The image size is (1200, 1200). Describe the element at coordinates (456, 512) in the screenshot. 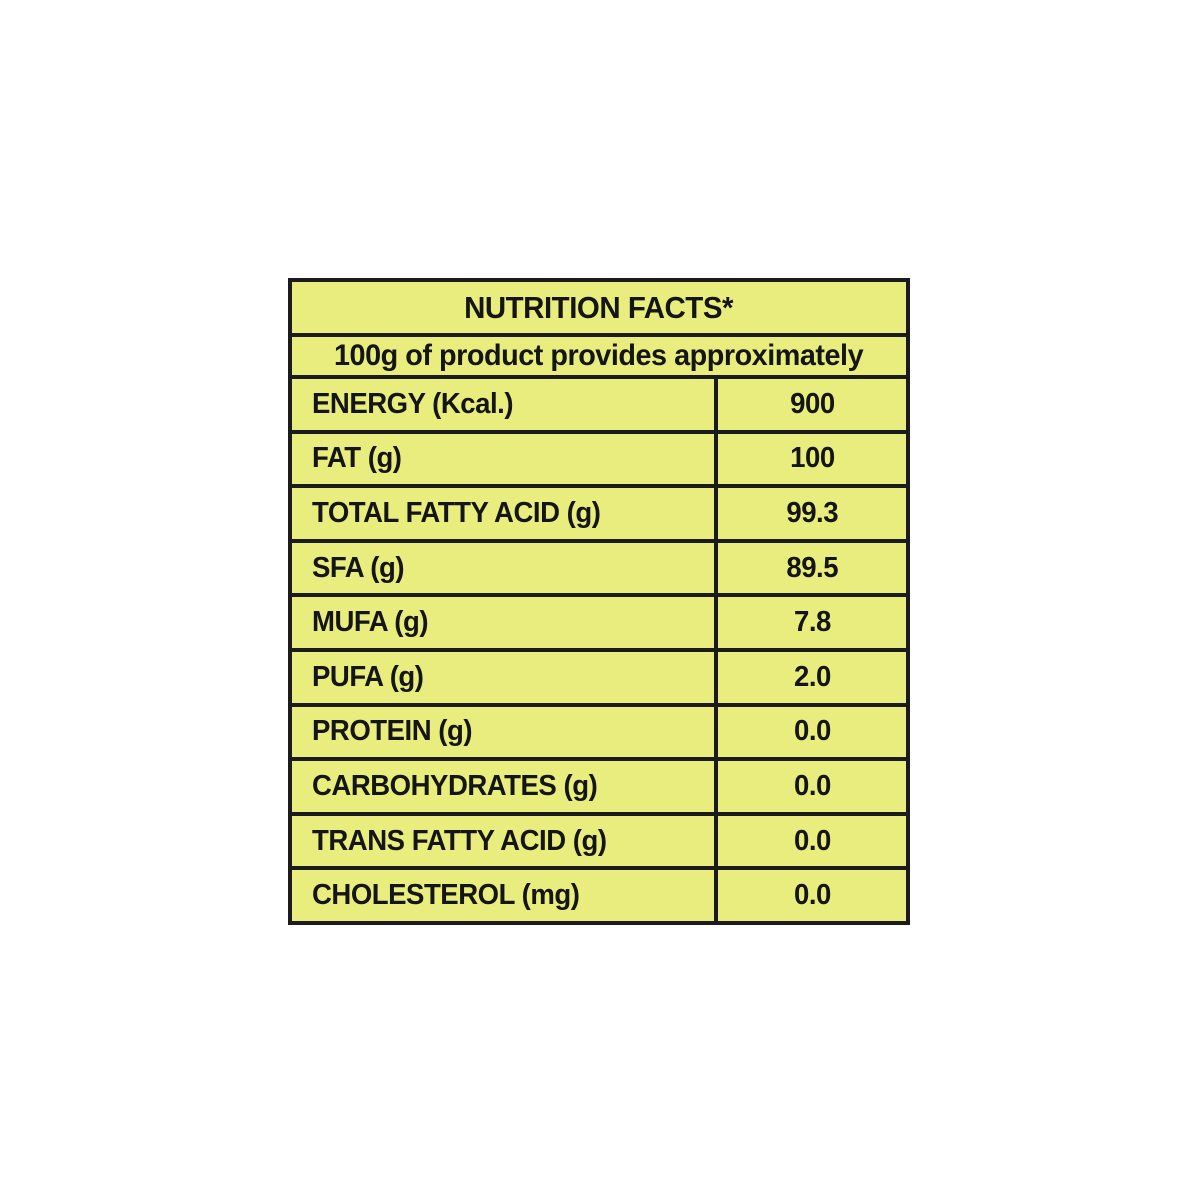

I see `row-label: TOTAL FATTY ACID (g)` at that location.